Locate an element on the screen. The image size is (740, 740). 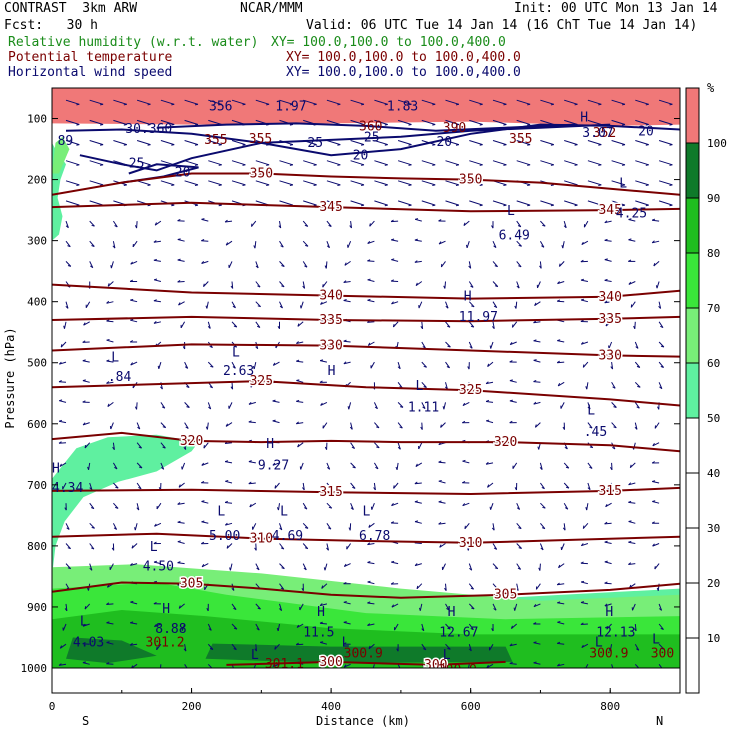
x-tick-label: 800 is located at coordinates (610, 706).